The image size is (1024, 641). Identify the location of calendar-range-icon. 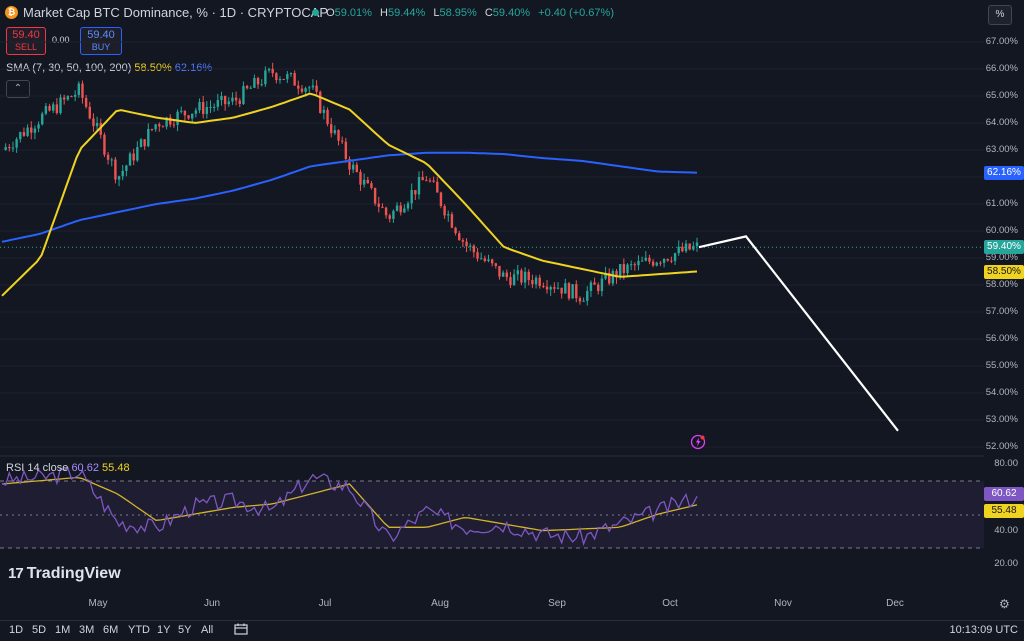
(241, 629).